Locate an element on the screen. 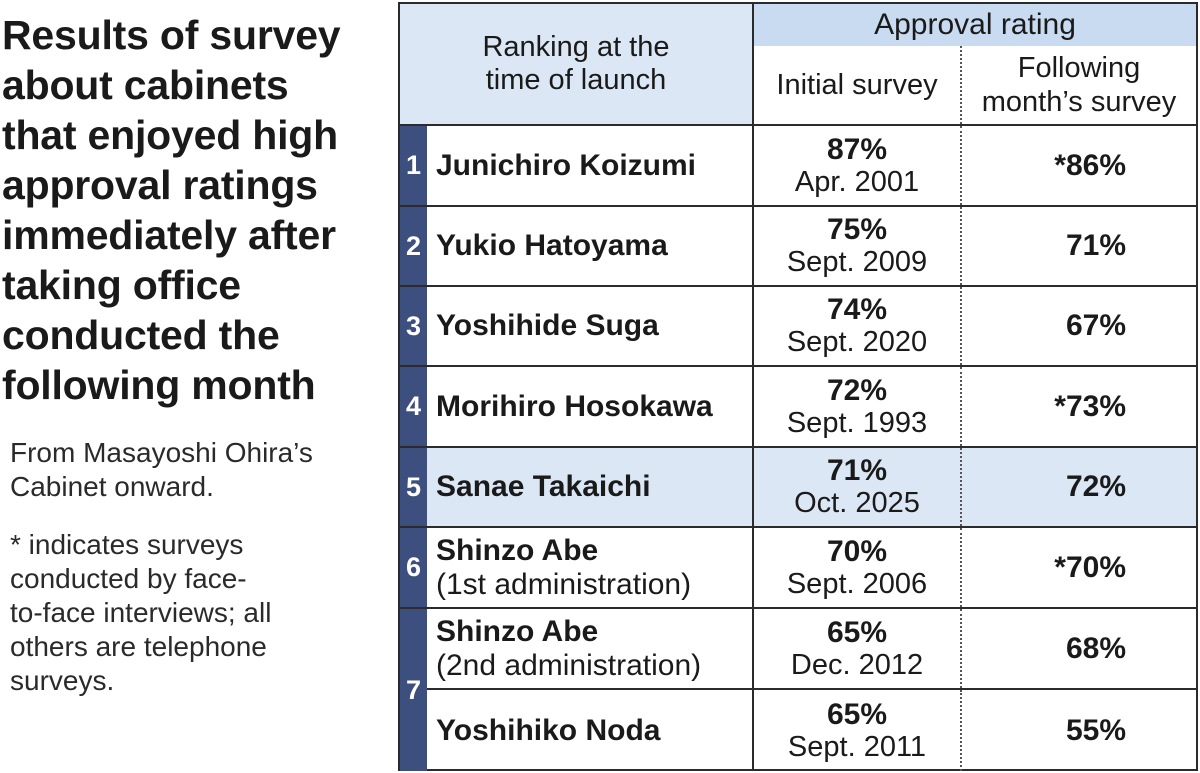 The image size is (1200, 773). cabinet-name-cell: Morihiro Hosokawa is located at coordinates (595, 406).